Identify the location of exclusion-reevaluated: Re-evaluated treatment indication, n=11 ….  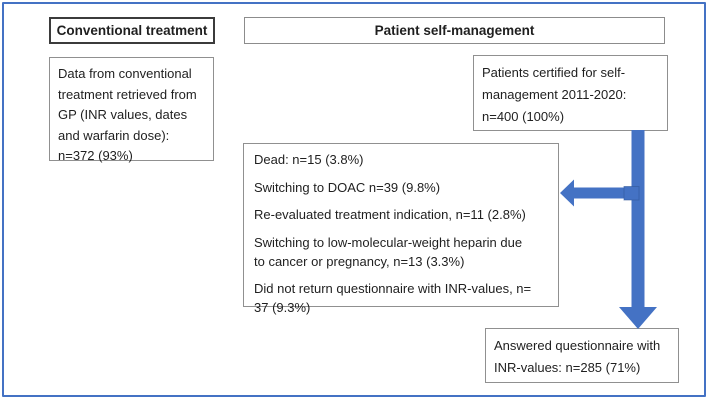
(390, 214).